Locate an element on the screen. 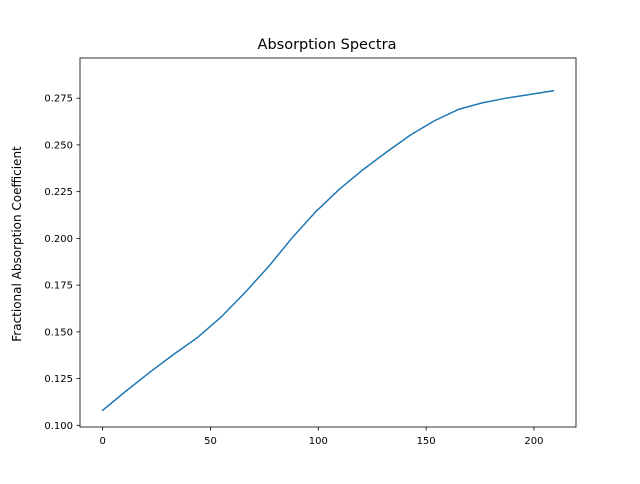 The height and width of the screenshot is (484, 640). x-tick-label: 100 is located at coordinates (318, 441).